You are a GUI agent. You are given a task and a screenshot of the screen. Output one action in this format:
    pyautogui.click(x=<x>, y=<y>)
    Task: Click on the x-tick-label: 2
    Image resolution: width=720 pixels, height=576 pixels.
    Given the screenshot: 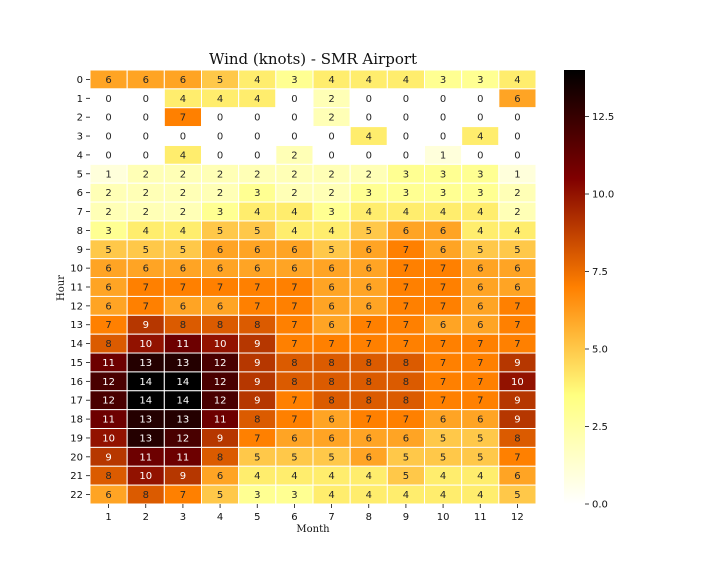 What is the action you would take?
    pyautogui.click(x=146, y=517)
    